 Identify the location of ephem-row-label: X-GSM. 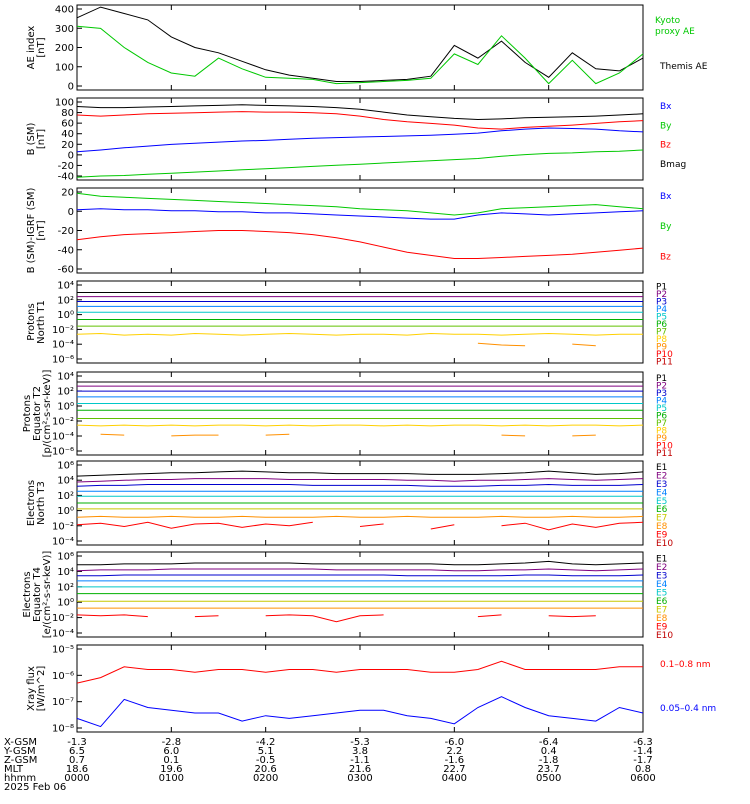
(20, 742).